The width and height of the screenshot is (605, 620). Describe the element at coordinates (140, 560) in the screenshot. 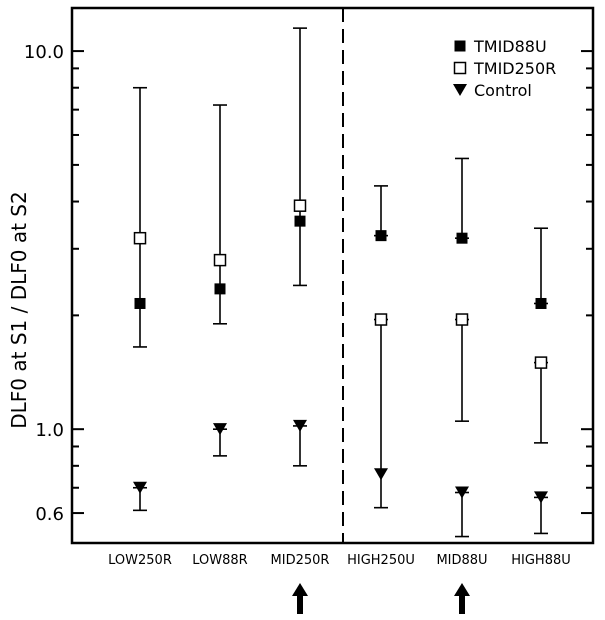

I see `x-tick-label: LOW250R` at that location.